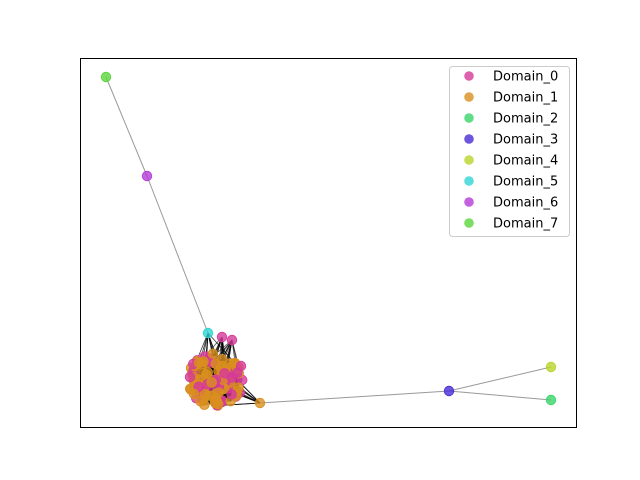 Image resolution: width=640 pixels, height=480 pixels. I want to click on legend-label: Domain_2, so click(525, 119).